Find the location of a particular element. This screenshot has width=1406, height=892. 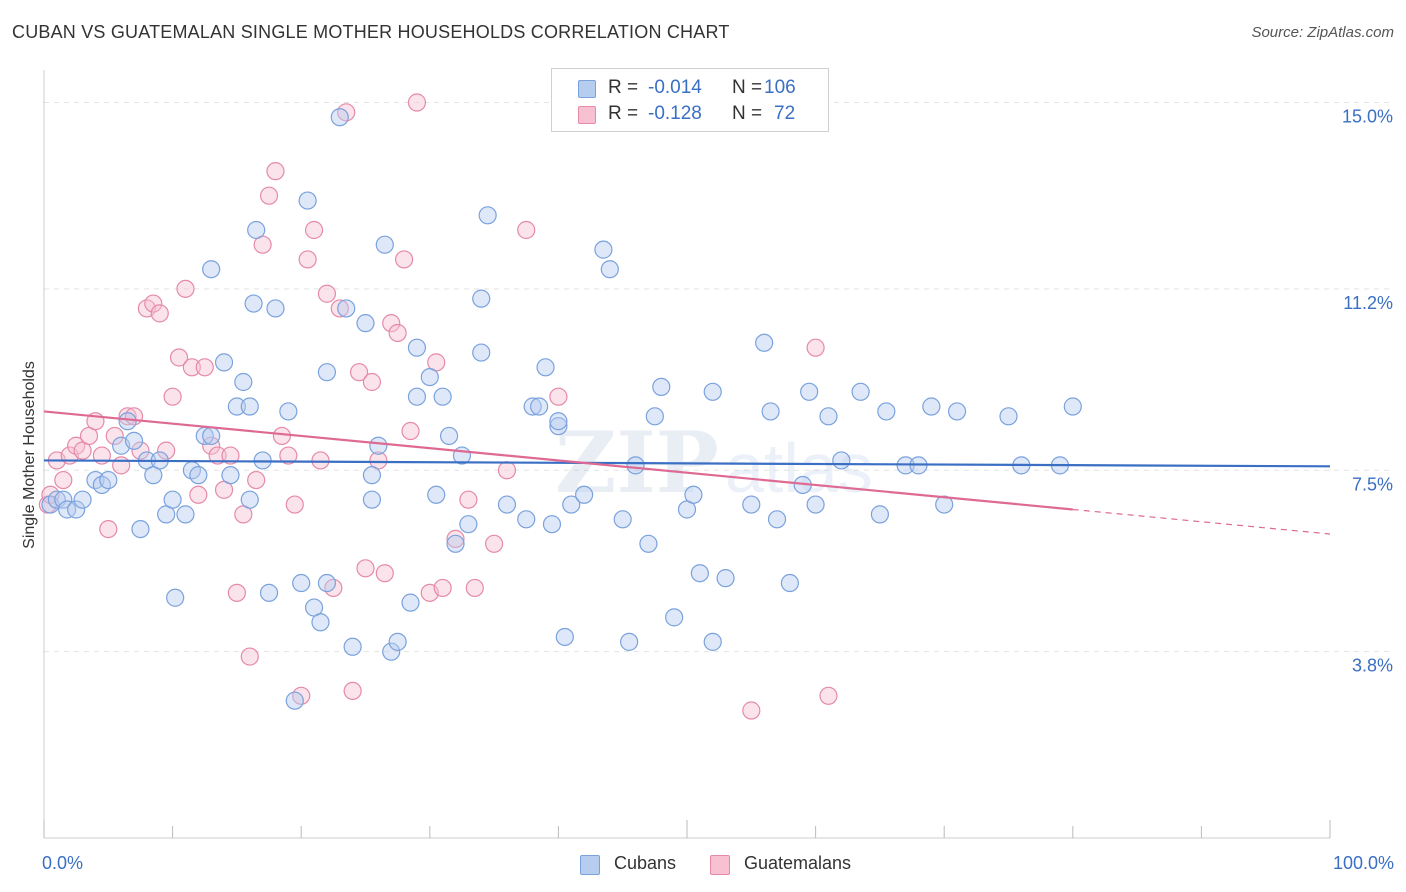

cubans-legend-swatch is located at coordinates (590, 865).